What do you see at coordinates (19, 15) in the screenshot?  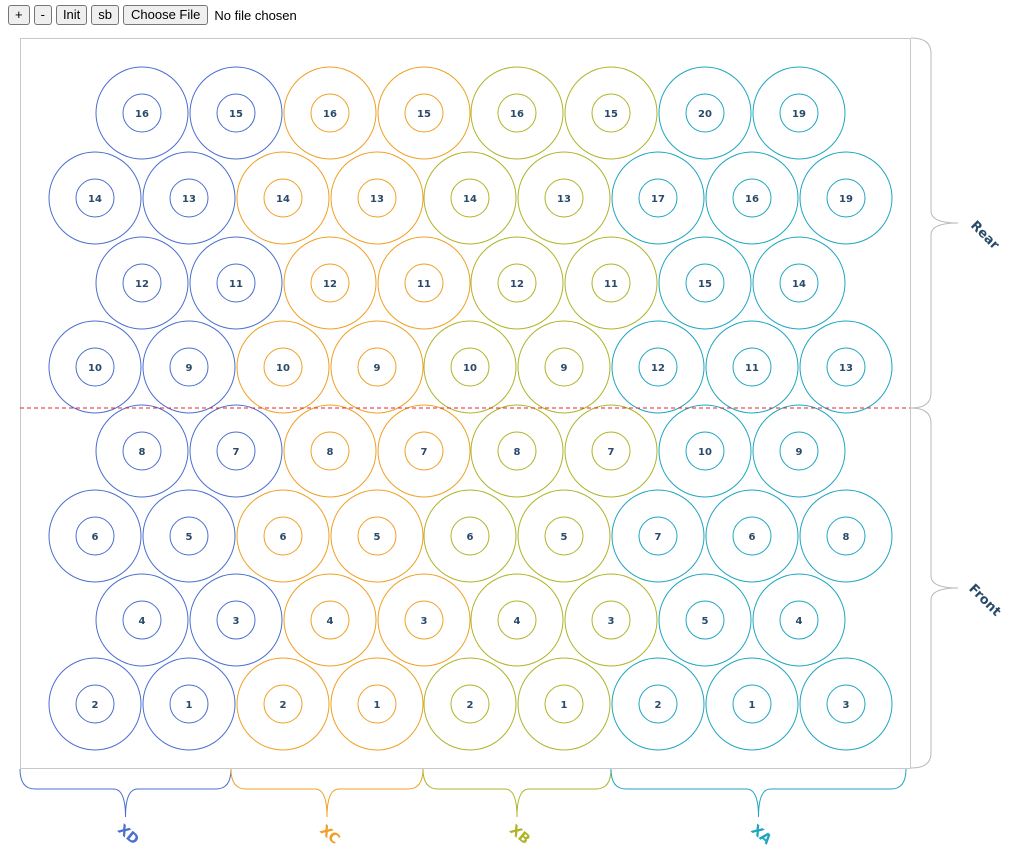 I see `zoom-in-button: +` at bounding box center [19, 15].